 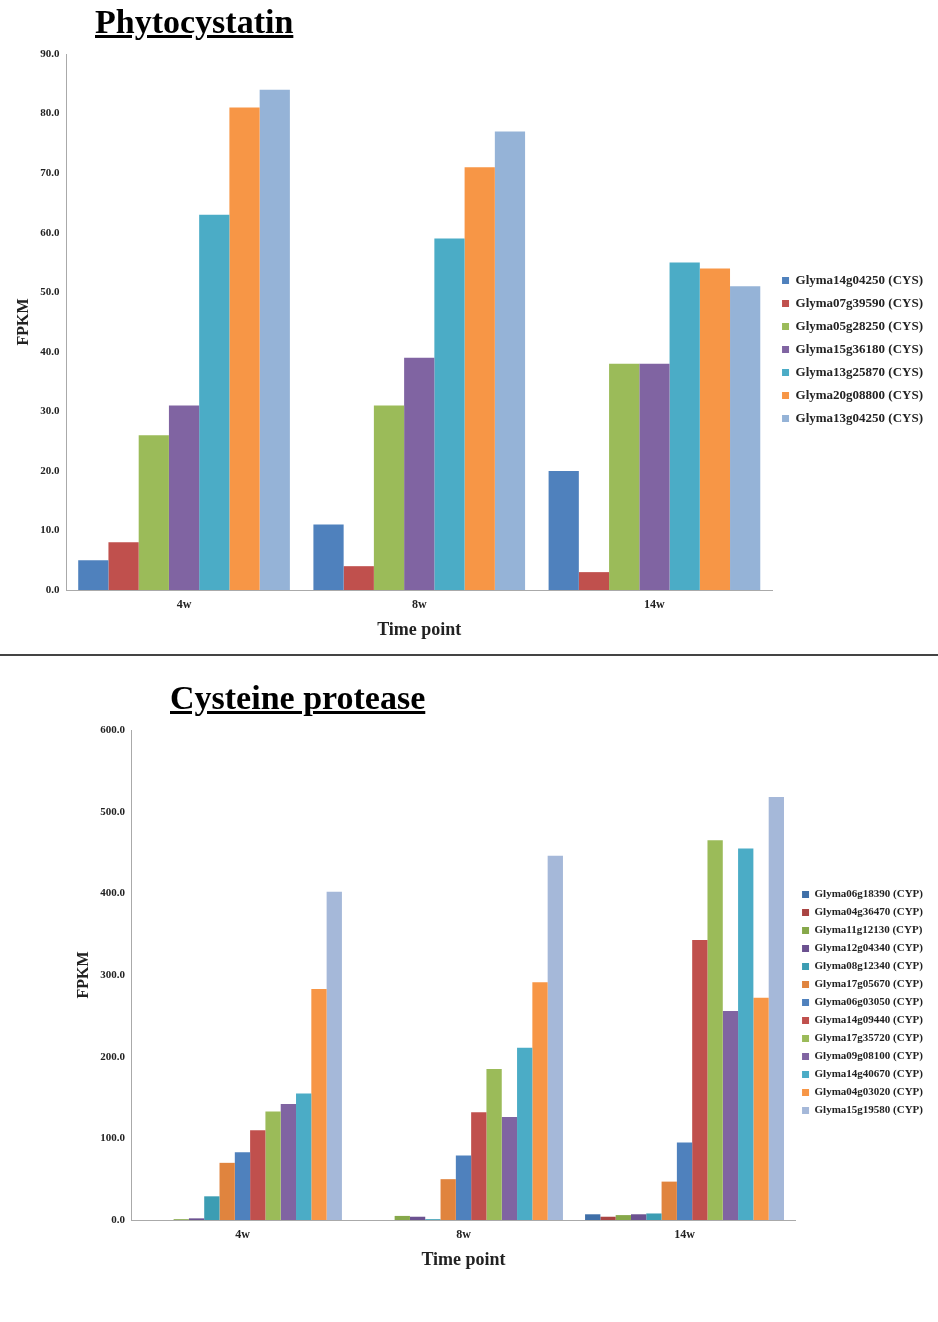 What do you see at coordinates (859, 302) in the screenshot?
I see `legend-label: Glyma07g39590 (CYS)` at bounding box center [859, 302].